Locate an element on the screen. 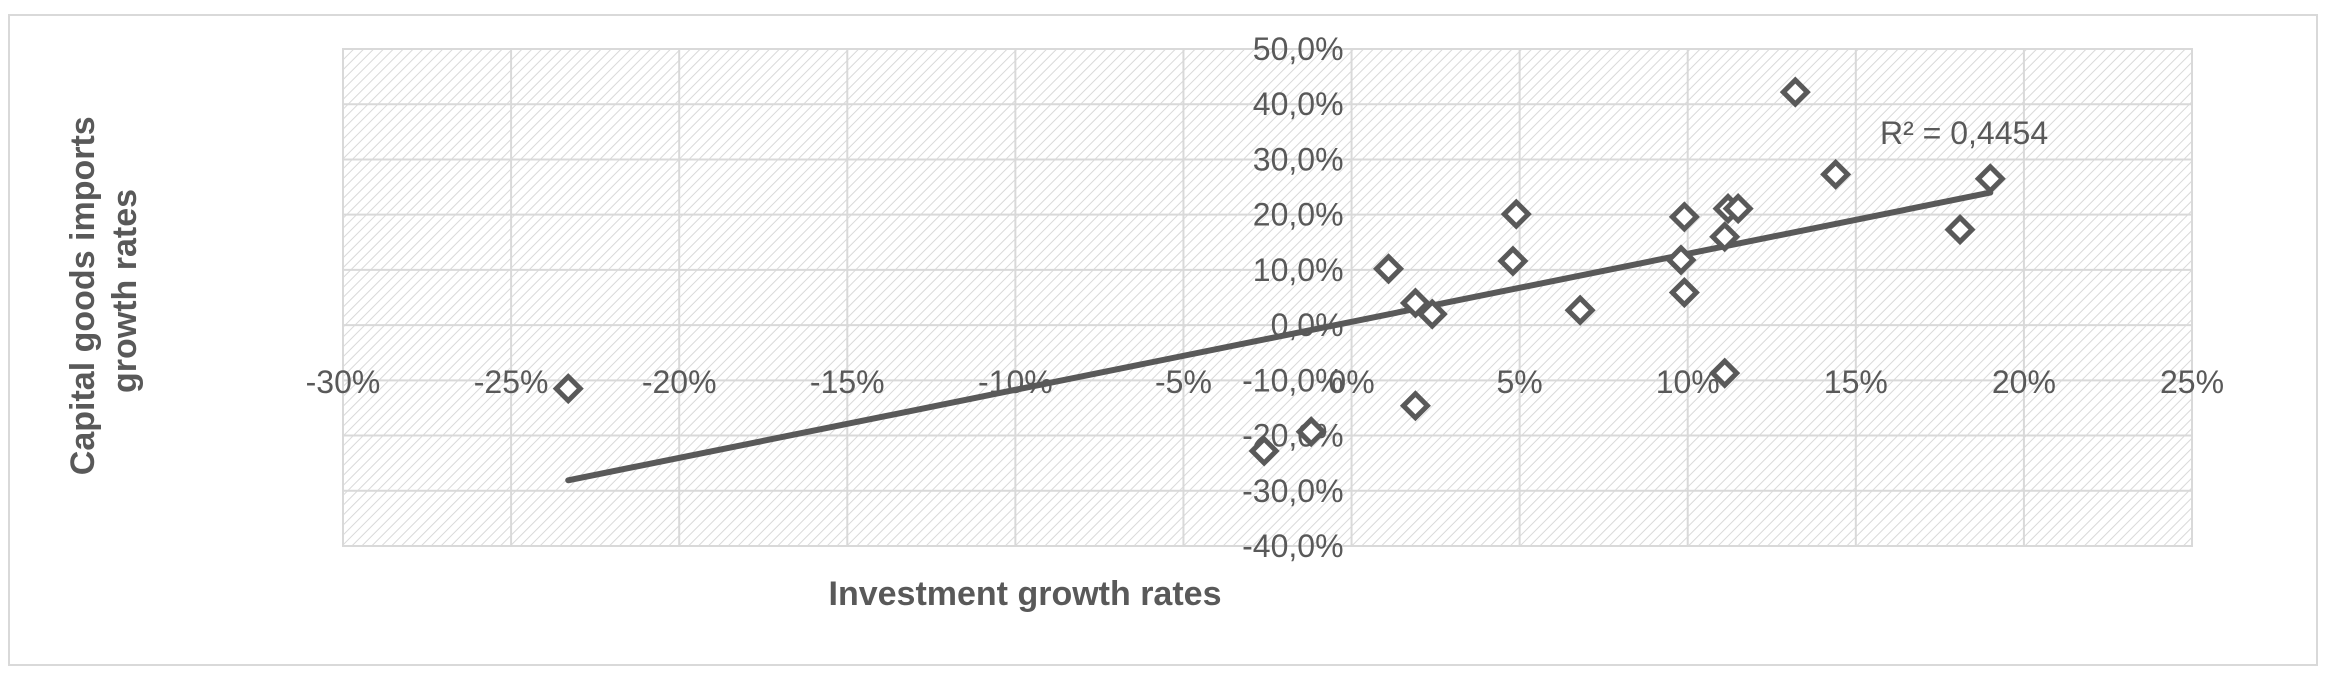 This screenshot has height=680, width=2328. y-tick-label: -40,0% is located at coordinates (1292, 546).